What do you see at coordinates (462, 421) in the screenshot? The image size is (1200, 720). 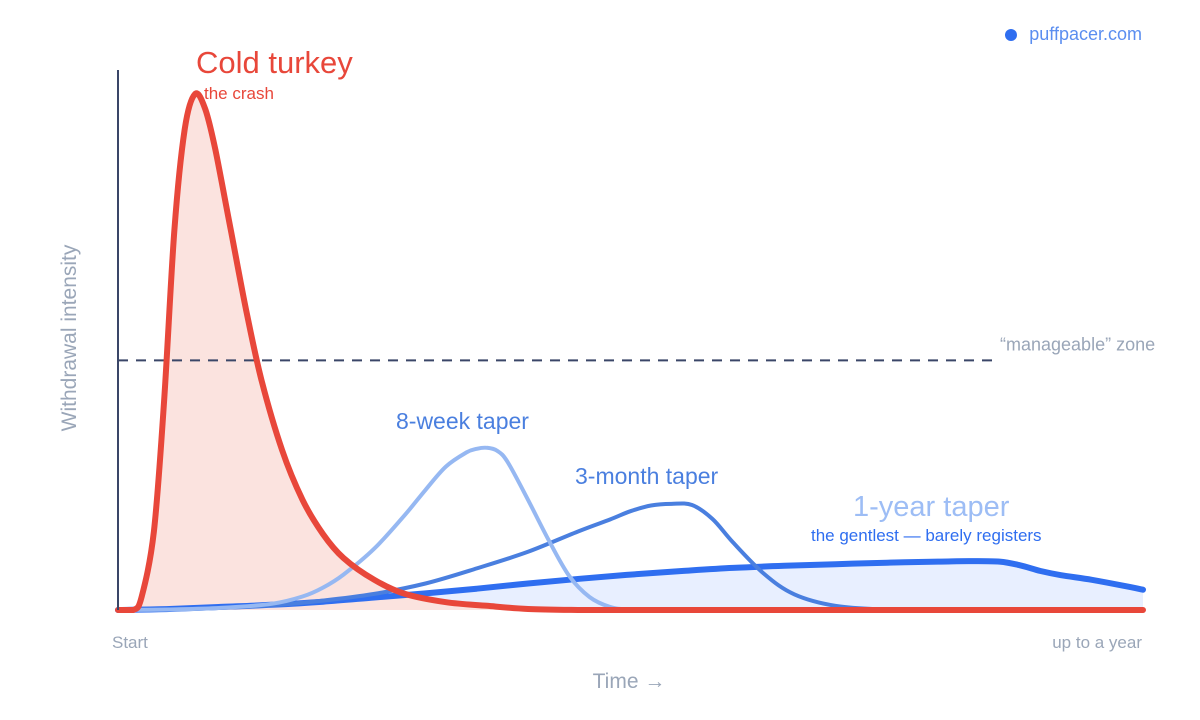 I see `series-label-8-week: 8-week taper` at bounding box center [462, 421].